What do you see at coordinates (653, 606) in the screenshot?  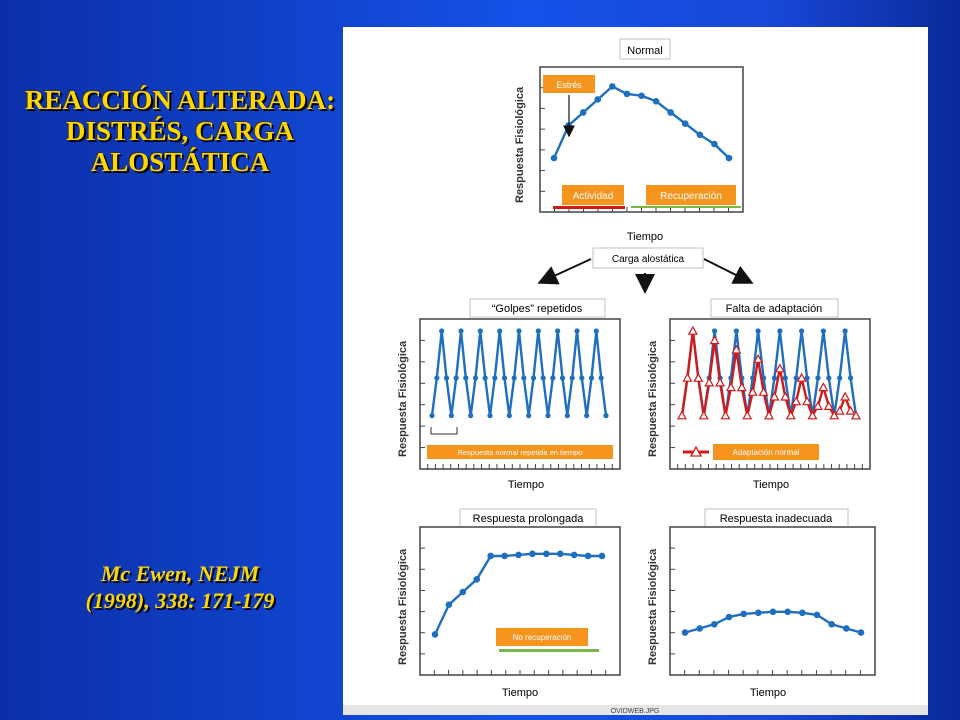 I see `inadecuada-ylabel: Respuesta Fisiológica` at bounding box center [653, 606].